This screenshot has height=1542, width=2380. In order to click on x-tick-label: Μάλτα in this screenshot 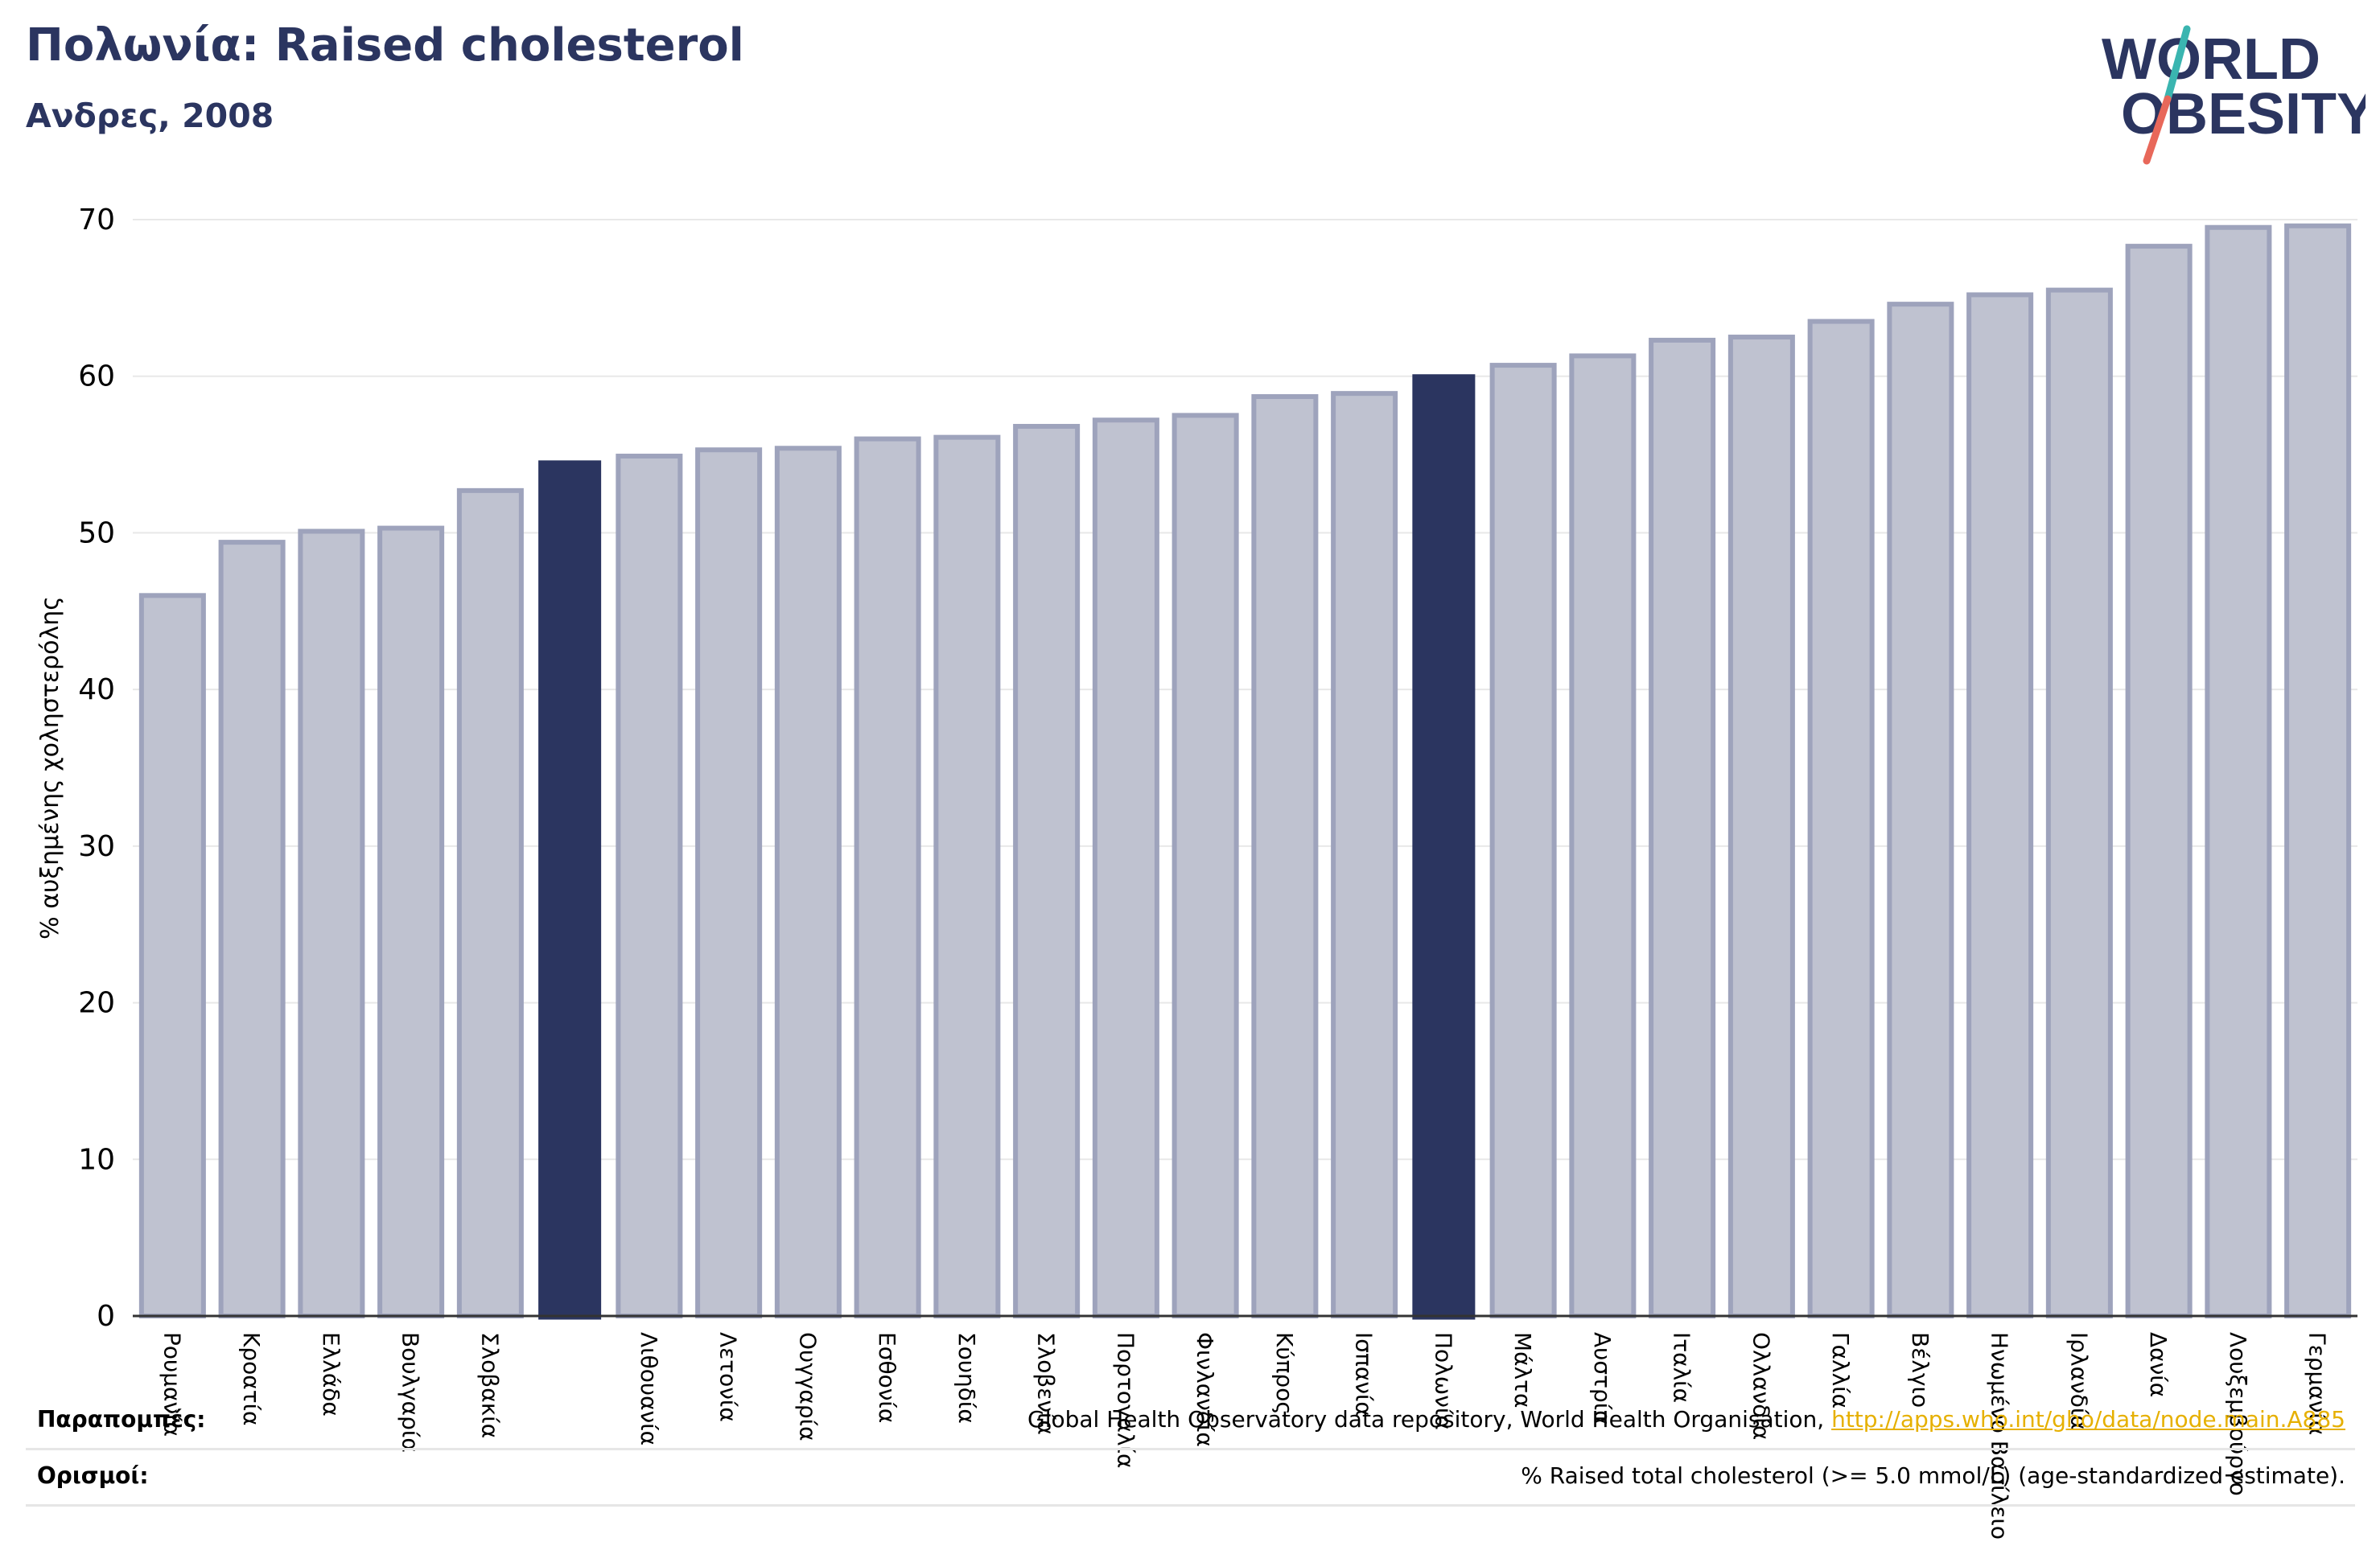, I will do `click(1522, 1370)`.